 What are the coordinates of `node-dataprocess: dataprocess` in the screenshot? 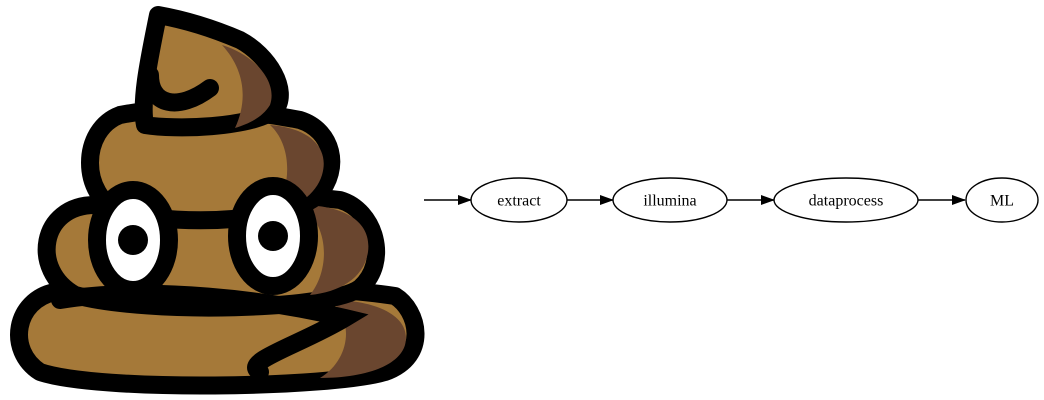 It's located at (846, 200).